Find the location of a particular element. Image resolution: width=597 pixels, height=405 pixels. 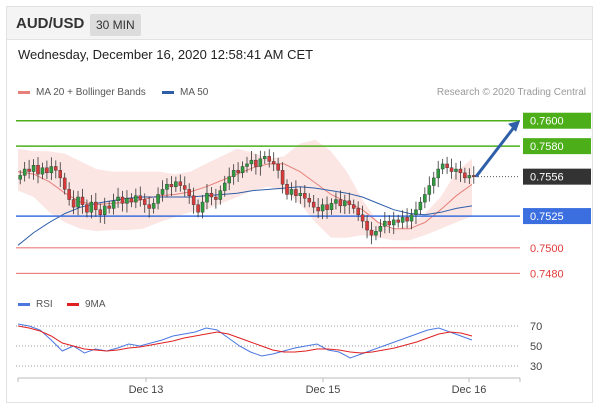

ma50-line is located at coordinates (245, 216).